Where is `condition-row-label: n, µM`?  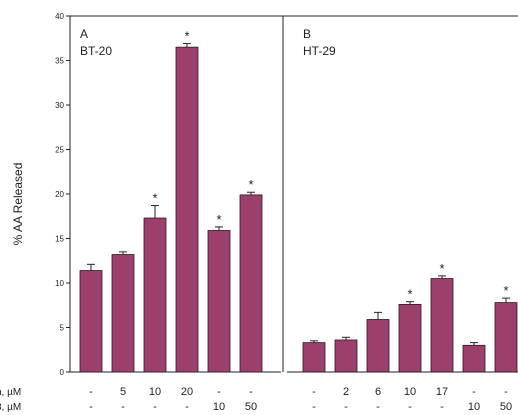 condition-row-label: n, µM is located at coordinates (10, 392).